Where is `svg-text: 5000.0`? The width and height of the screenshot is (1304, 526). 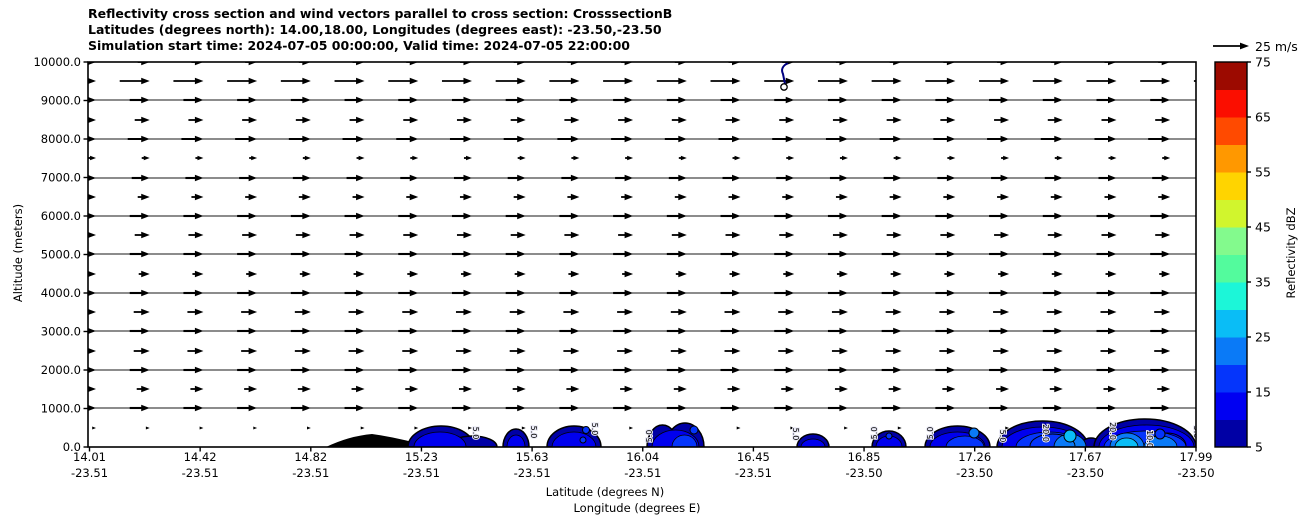
svg-text: 5000.0 is located at coordinates (61, 255).